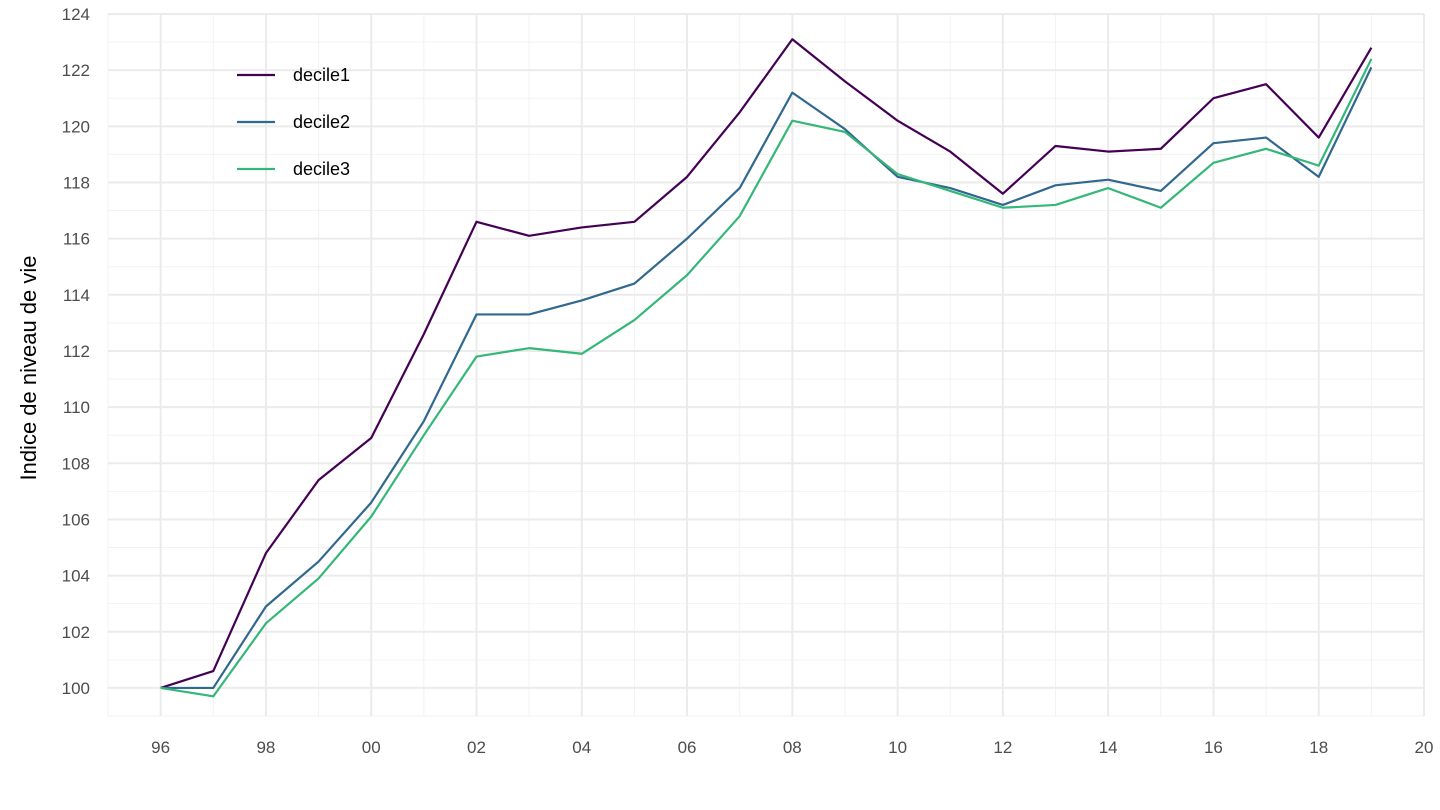 This screenshot has width=1440, height=810. I want to click on legend-item-decile3: decile3, so click(293, 169).